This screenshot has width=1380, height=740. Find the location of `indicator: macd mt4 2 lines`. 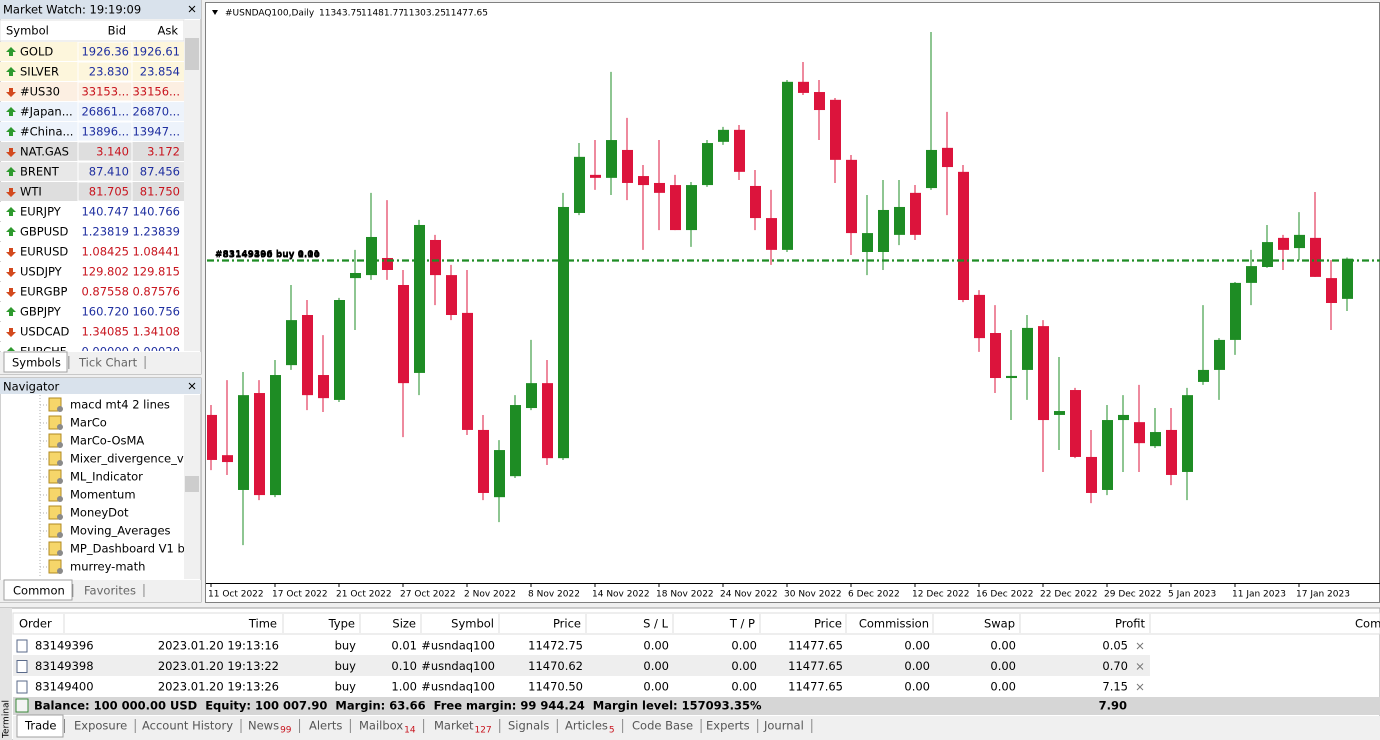

indicator: macd mt4 2 lines is located at coordinates (120, 405).